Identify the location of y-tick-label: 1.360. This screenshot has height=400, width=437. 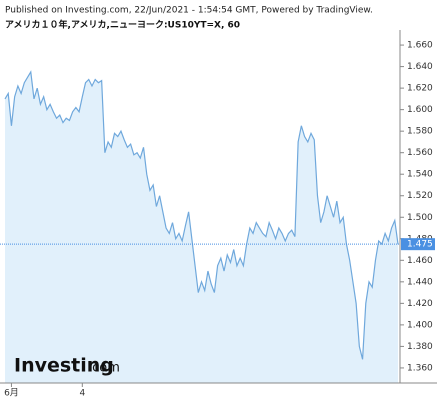
(420, 368).